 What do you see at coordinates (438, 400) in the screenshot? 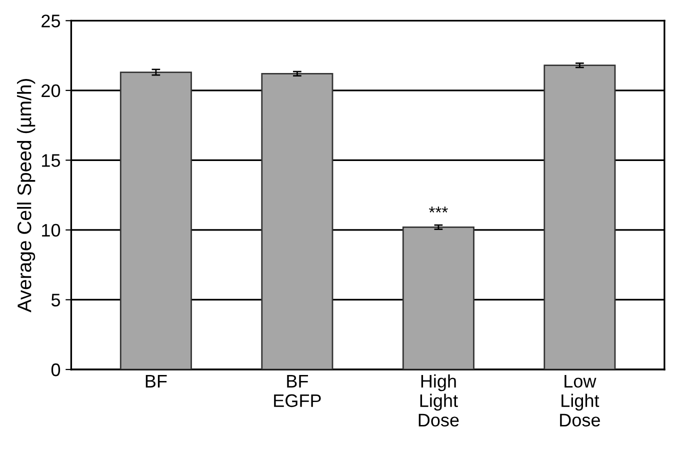
I see `x-tick-label: High Light Dose` at bounding box center [438, 400].